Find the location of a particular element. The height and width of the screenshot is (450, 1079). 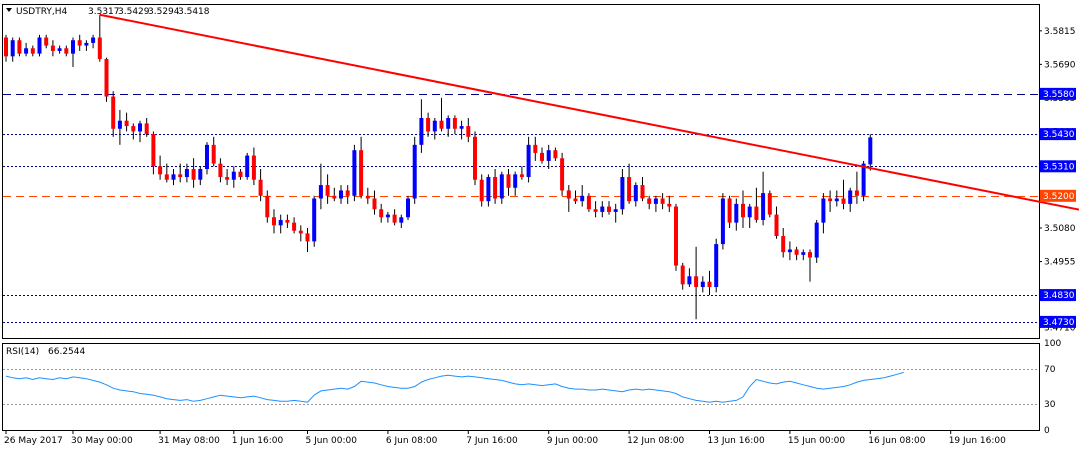

time-tick-label: 26 May 2017 is located at coordinates (33, 441).